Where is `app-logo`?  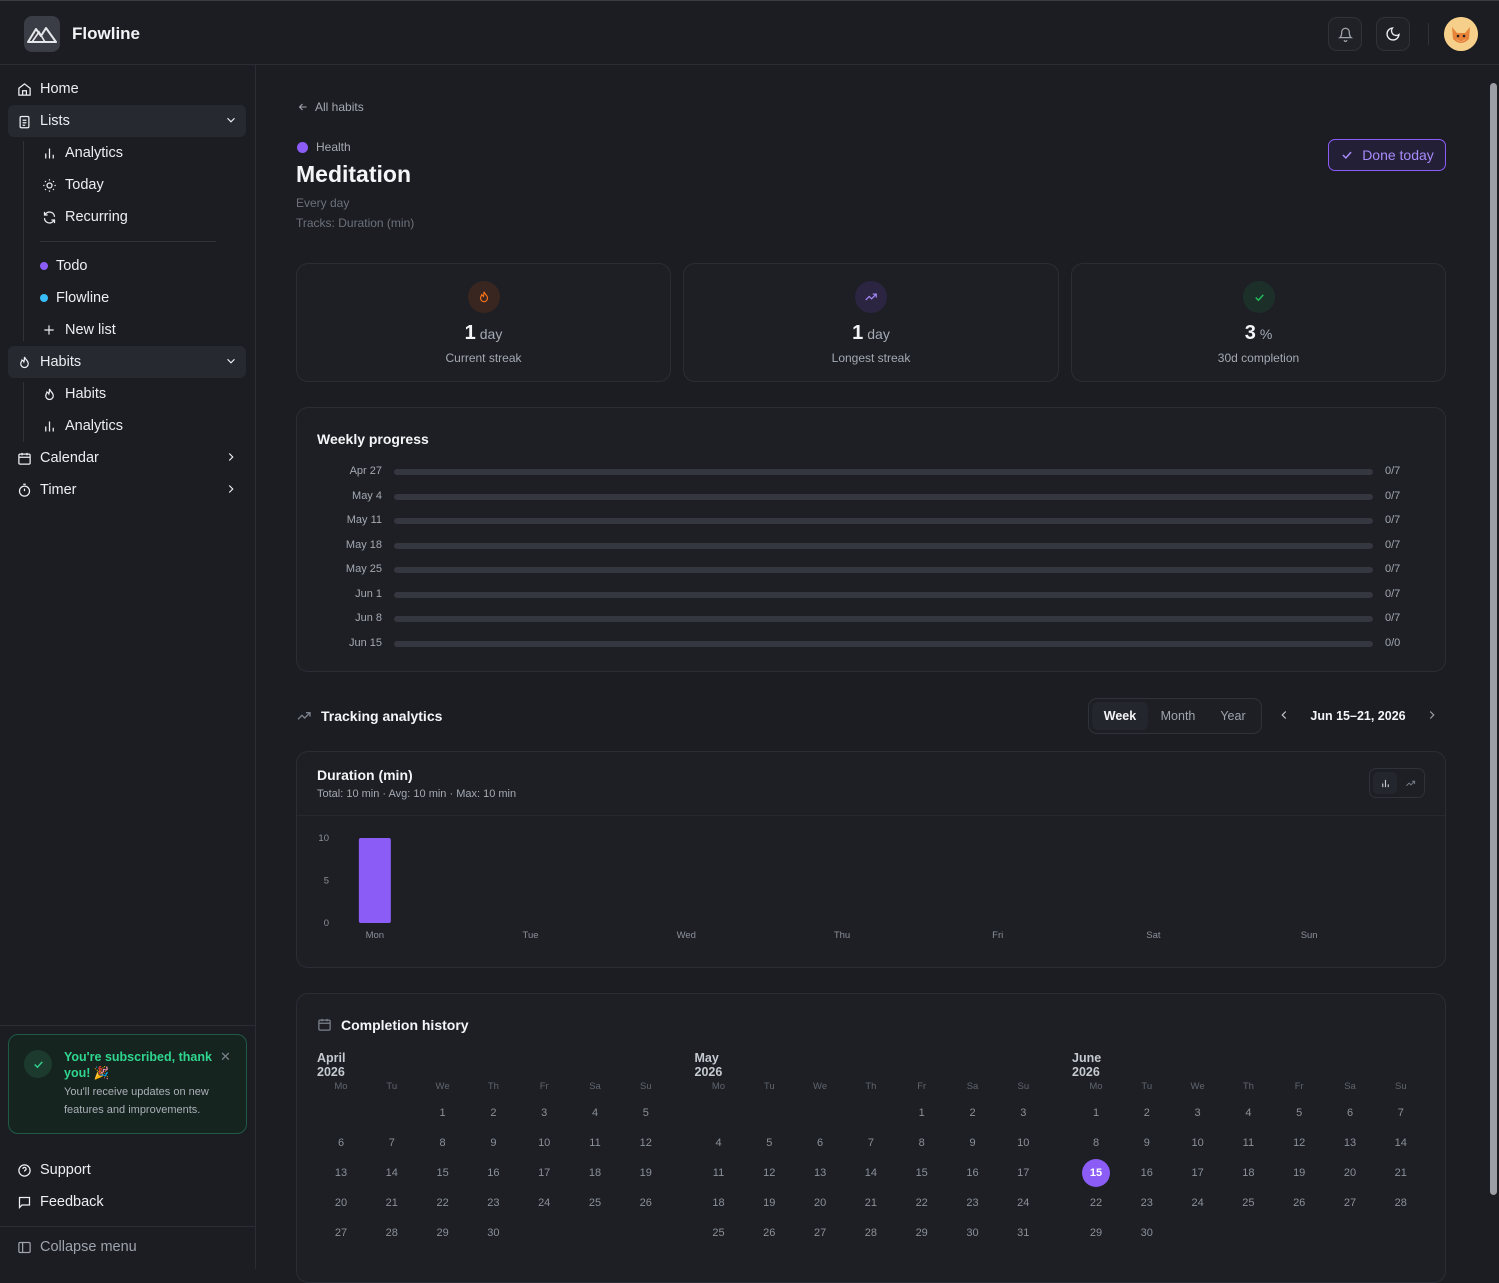
app-logo is located at coordinates (42, 34).